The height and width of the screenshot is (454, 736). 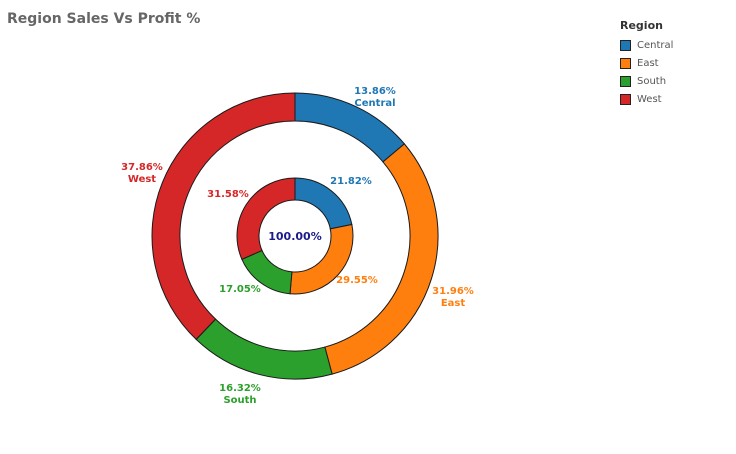 I want to click on legend-item-east: East, so click(x=646, y=63).